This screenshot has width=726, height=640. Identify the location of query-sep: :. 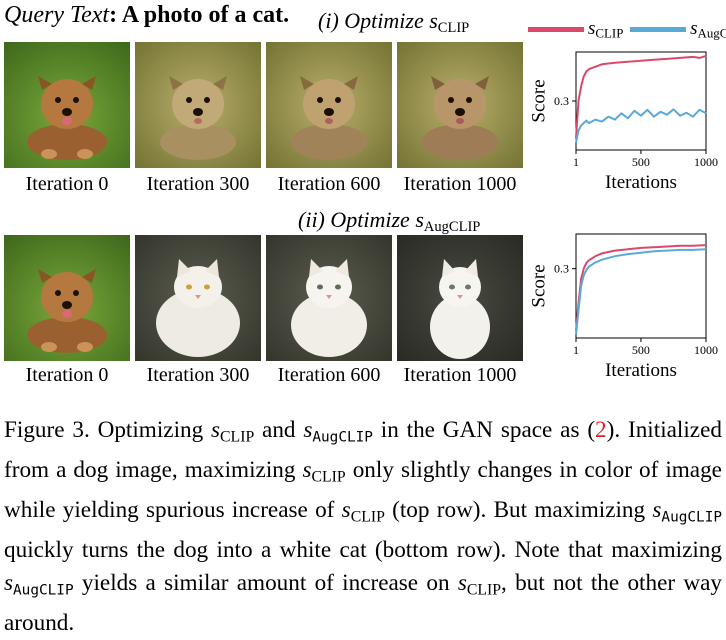
(115, 15).